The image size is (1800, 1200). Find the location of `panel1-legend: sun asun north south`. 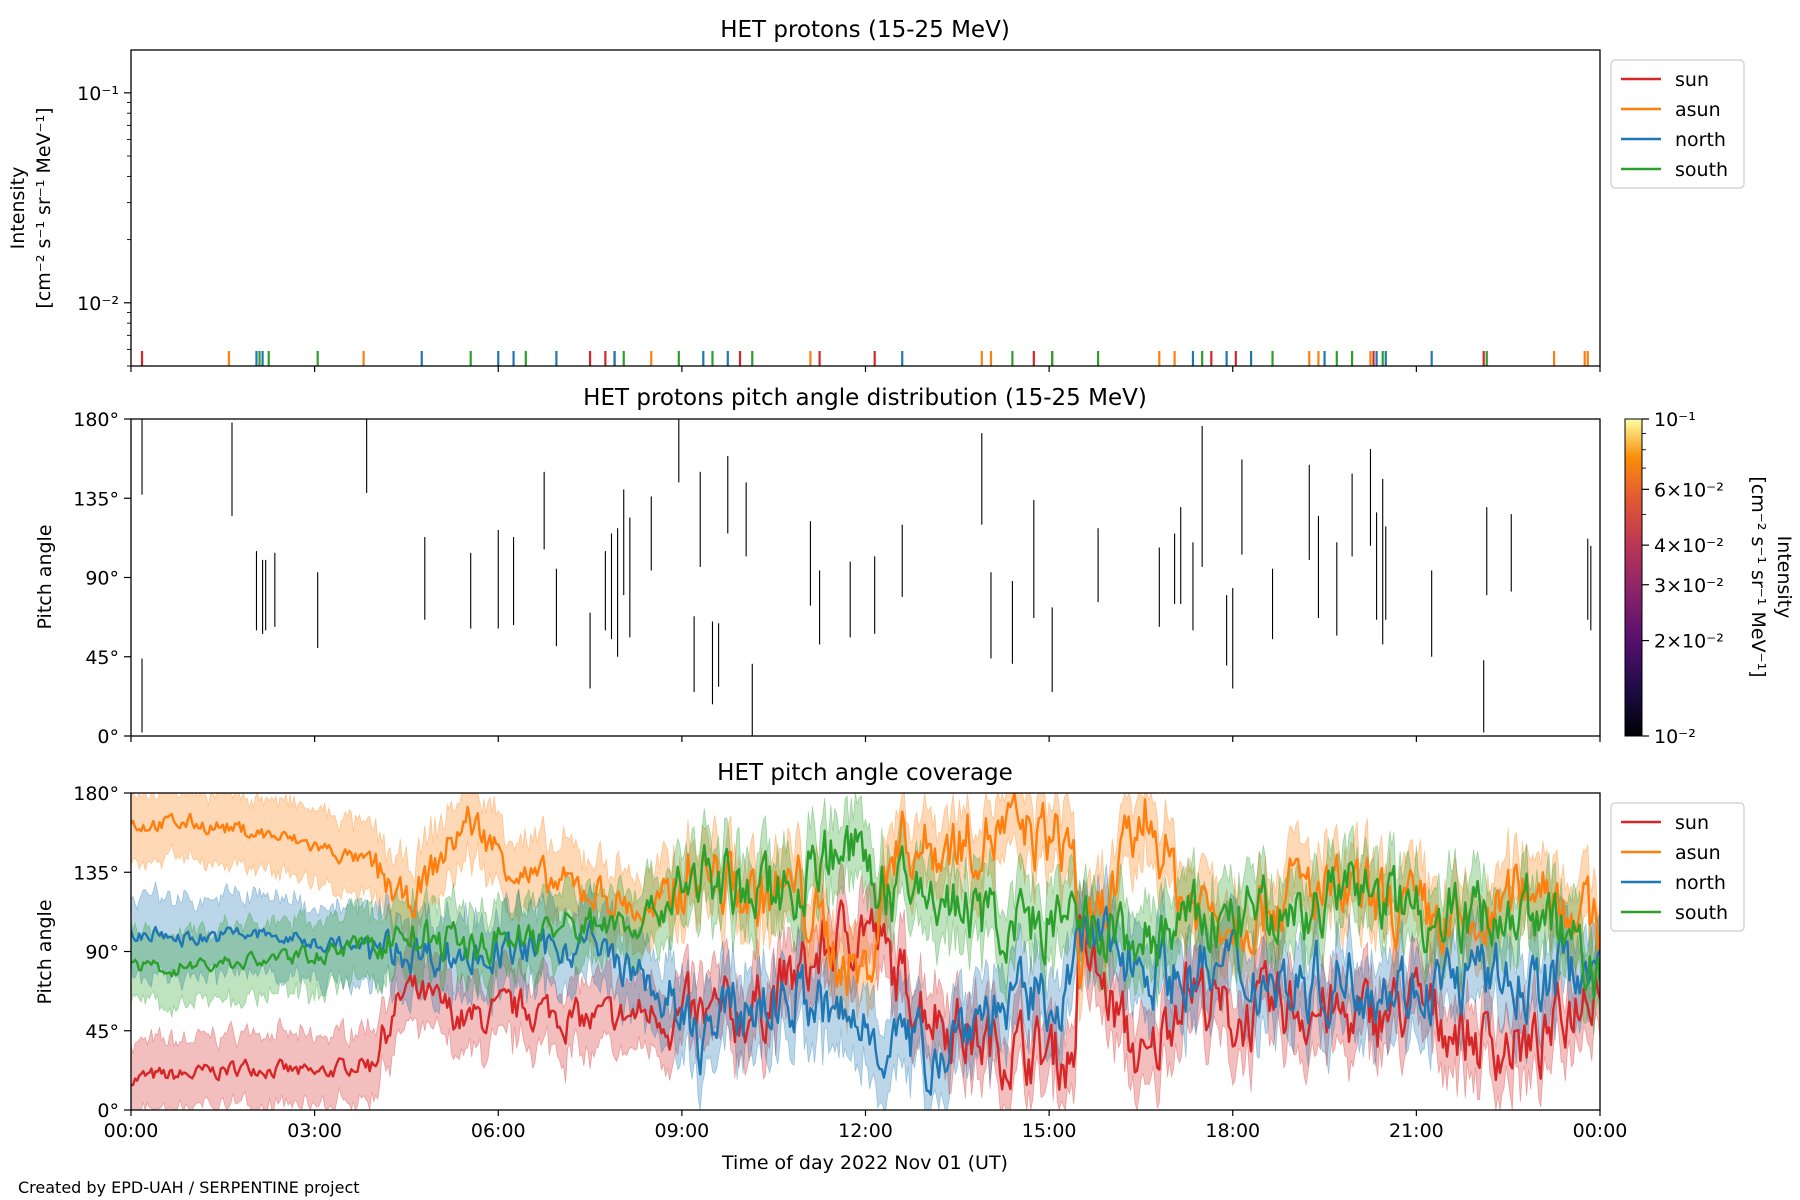

panel1-legend: sun asun north south is located at coordinates (1677, 124).